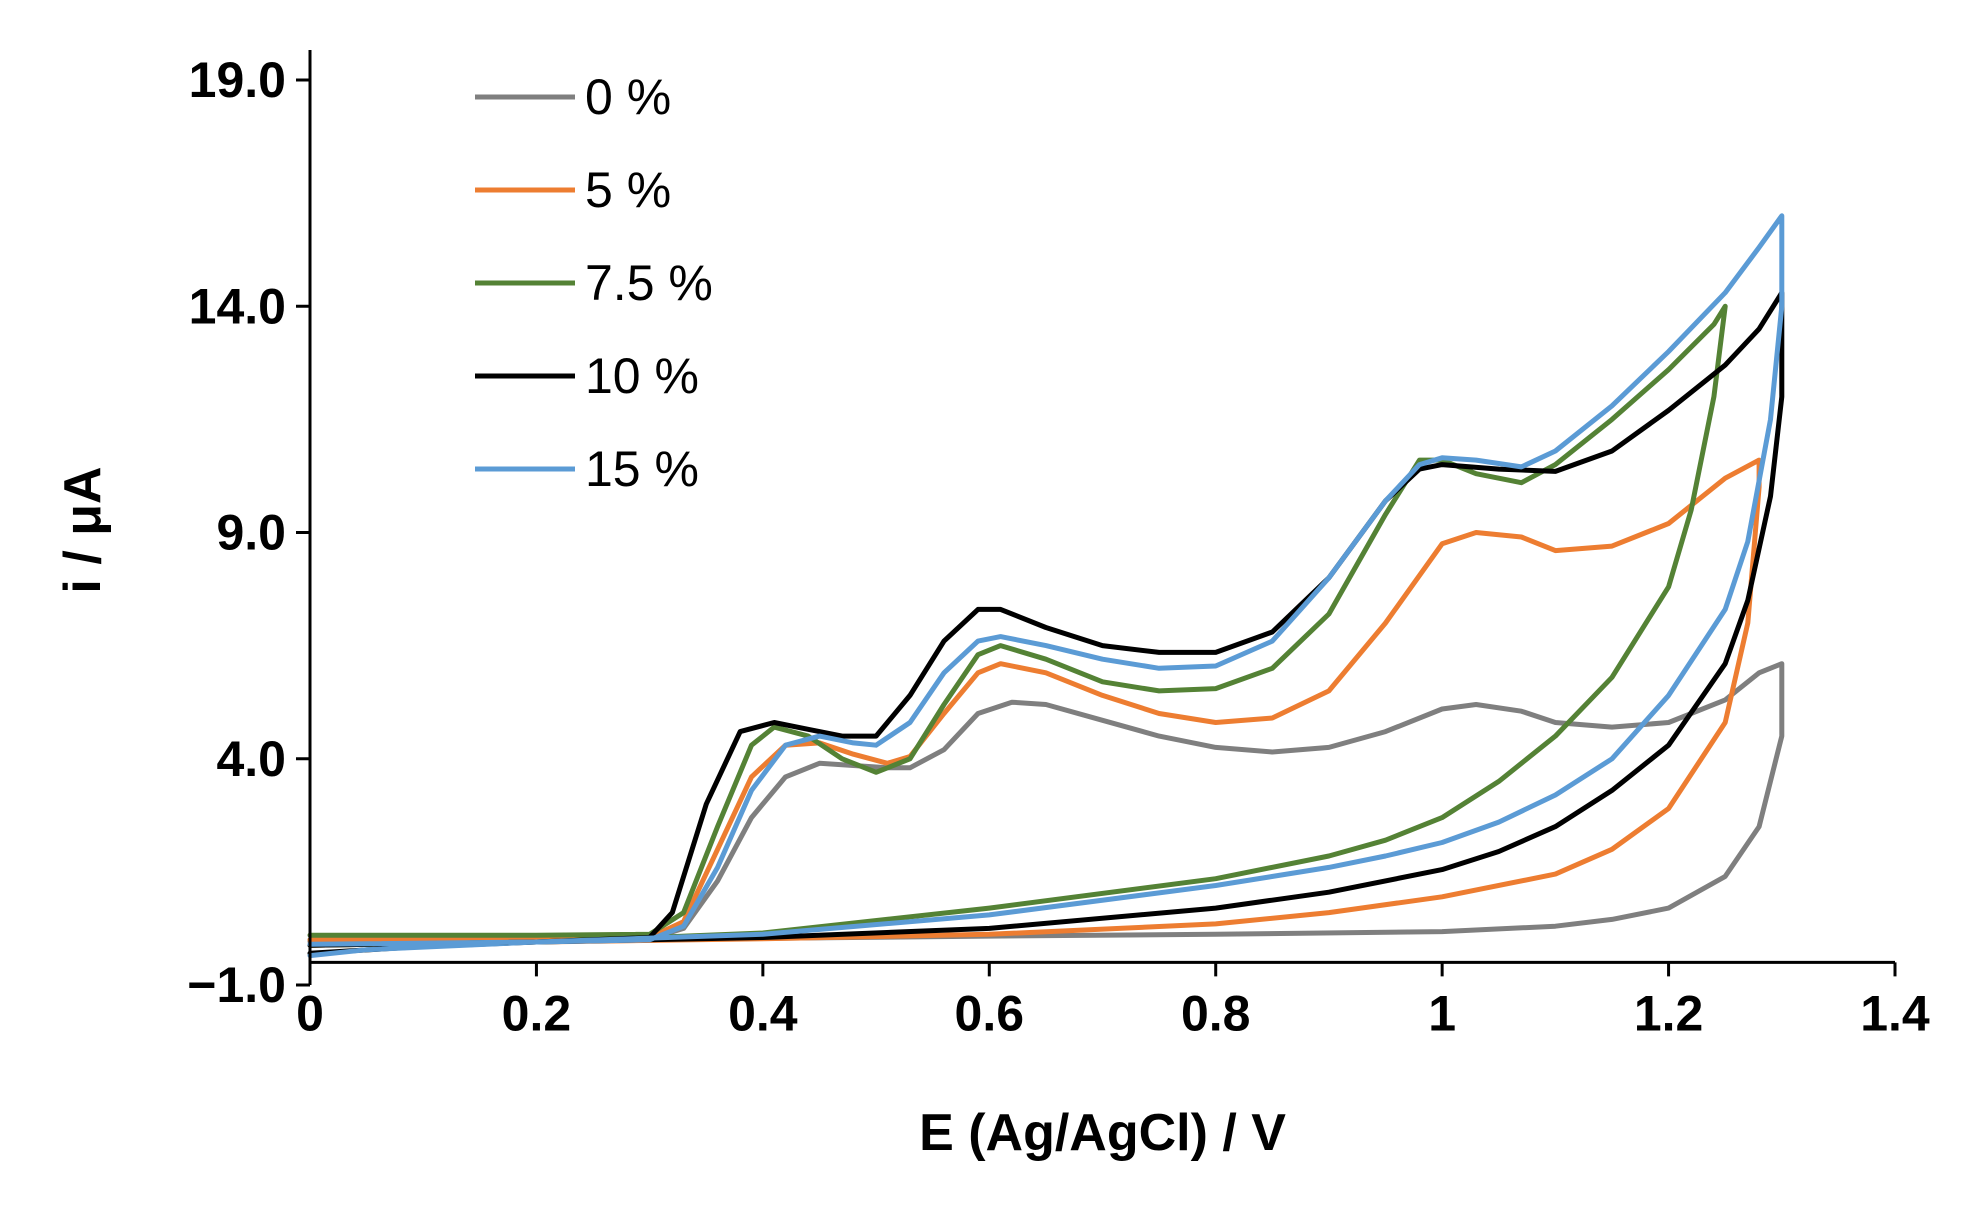  What do you see at coordinates (237, 80) in the screenshot?
I see `y-tick-label: 19.0` at bounding box center [237, 80].